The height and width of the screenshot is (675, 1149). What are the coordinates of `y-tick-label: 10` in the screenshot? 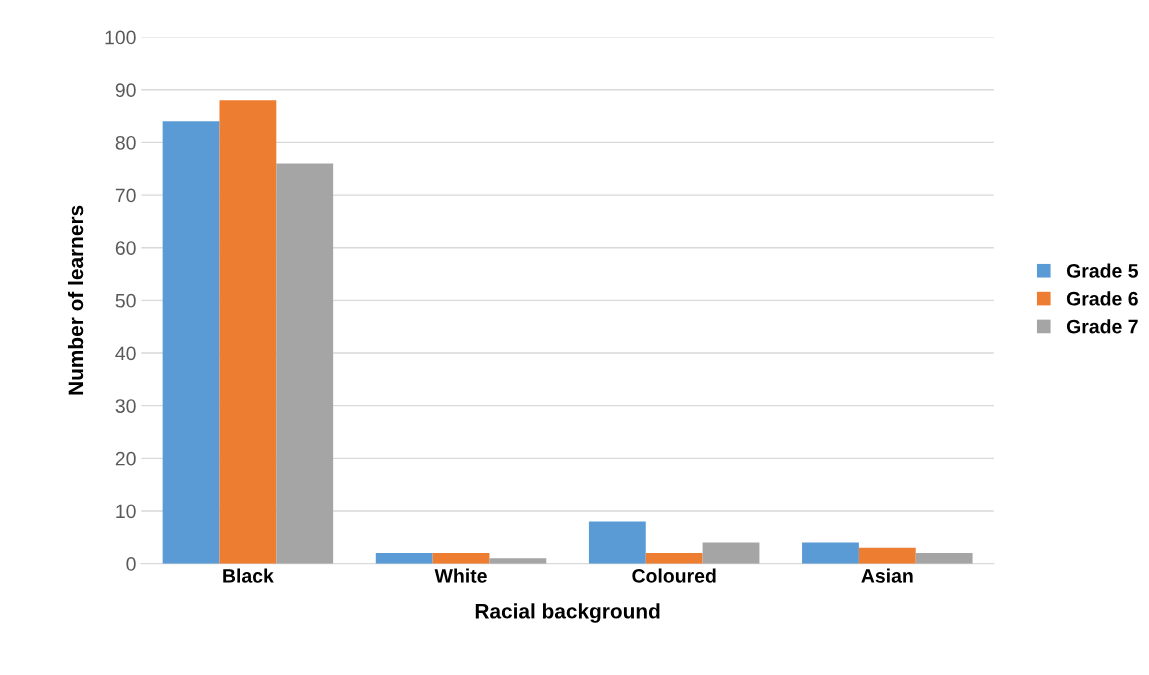 It's located at (126, 511).